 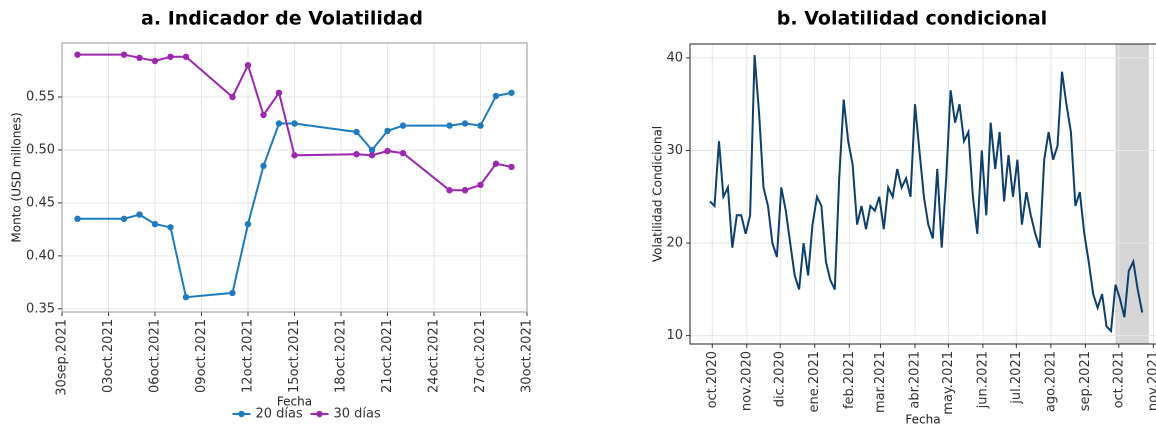 I want to click on chart-title: a. Indicador de Volatilidad, so click(x=282, y=19).